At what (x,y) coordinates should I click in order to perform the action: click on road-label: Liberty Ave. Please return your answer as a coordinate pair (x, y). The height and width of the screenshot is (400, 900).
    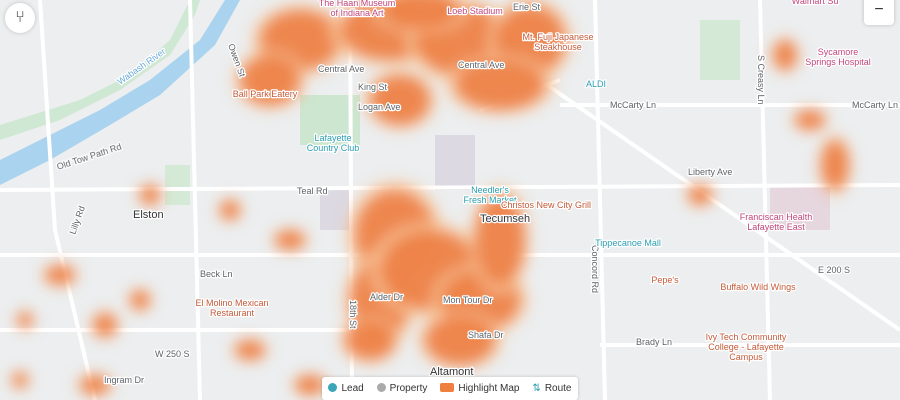
    Looking at the image, I should click on (710, 172).